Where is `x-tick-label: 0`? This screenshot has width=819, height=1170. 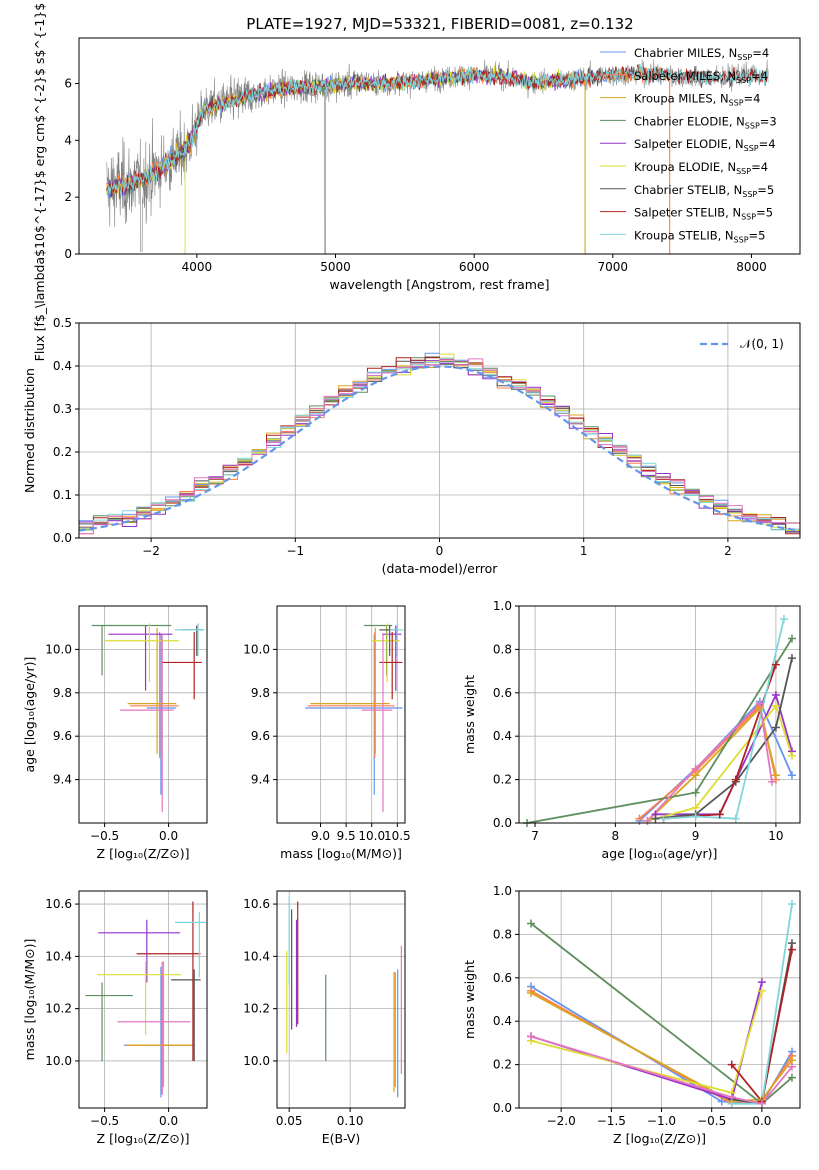
x-tick-label: 0 is located at coordinates (440, 551).